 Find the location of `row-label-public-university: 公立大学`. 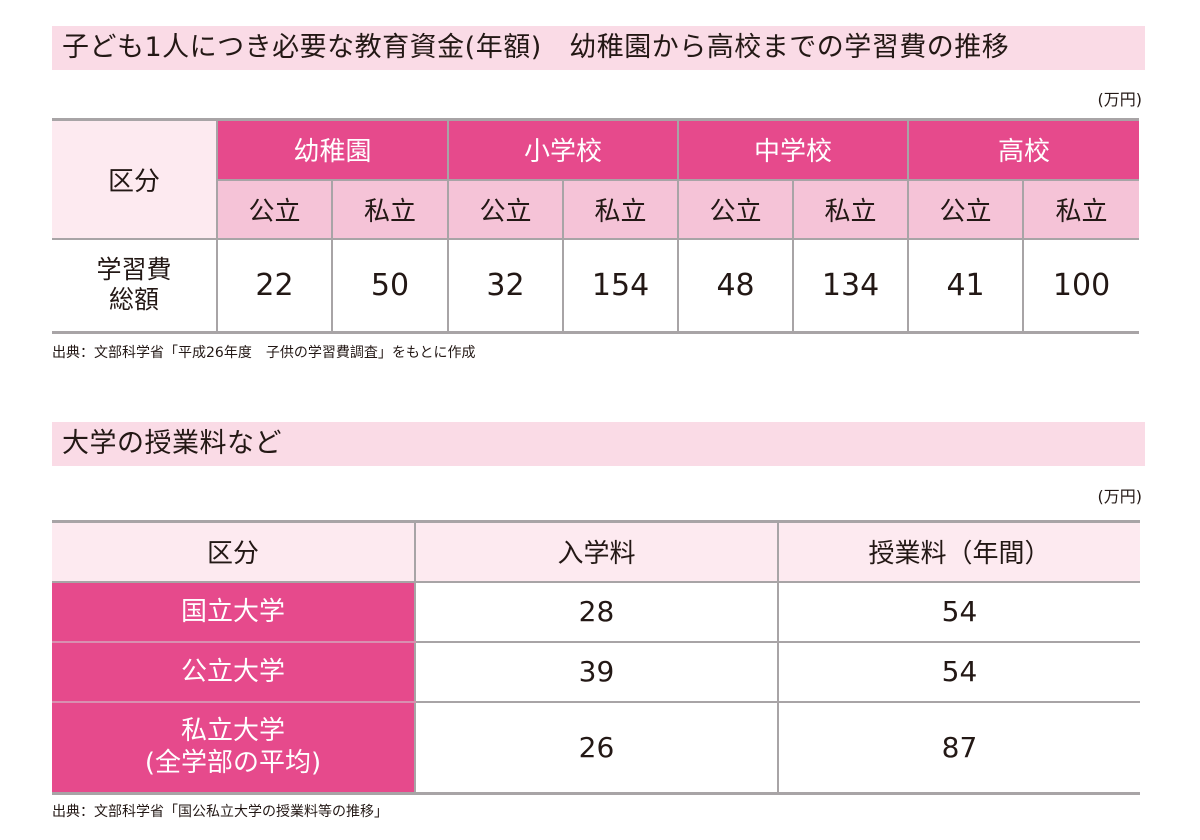

row-label-public-university: 公立大学 is located at coordinates (234, 671).